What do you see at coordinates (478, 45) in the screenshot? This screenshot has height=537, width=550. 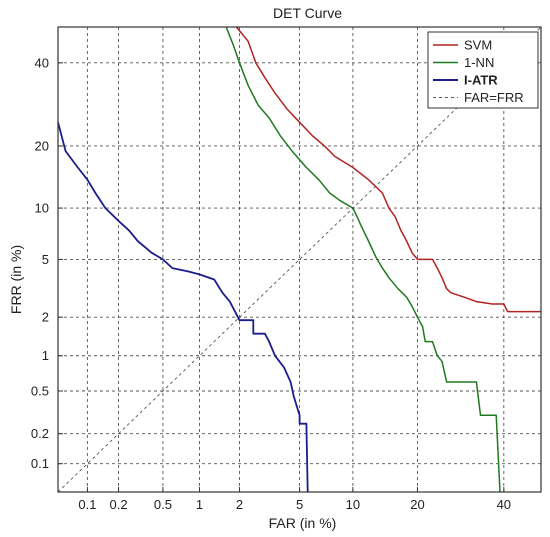 I see `legend-label-svm: SVM` at bounding box center [478, 45].